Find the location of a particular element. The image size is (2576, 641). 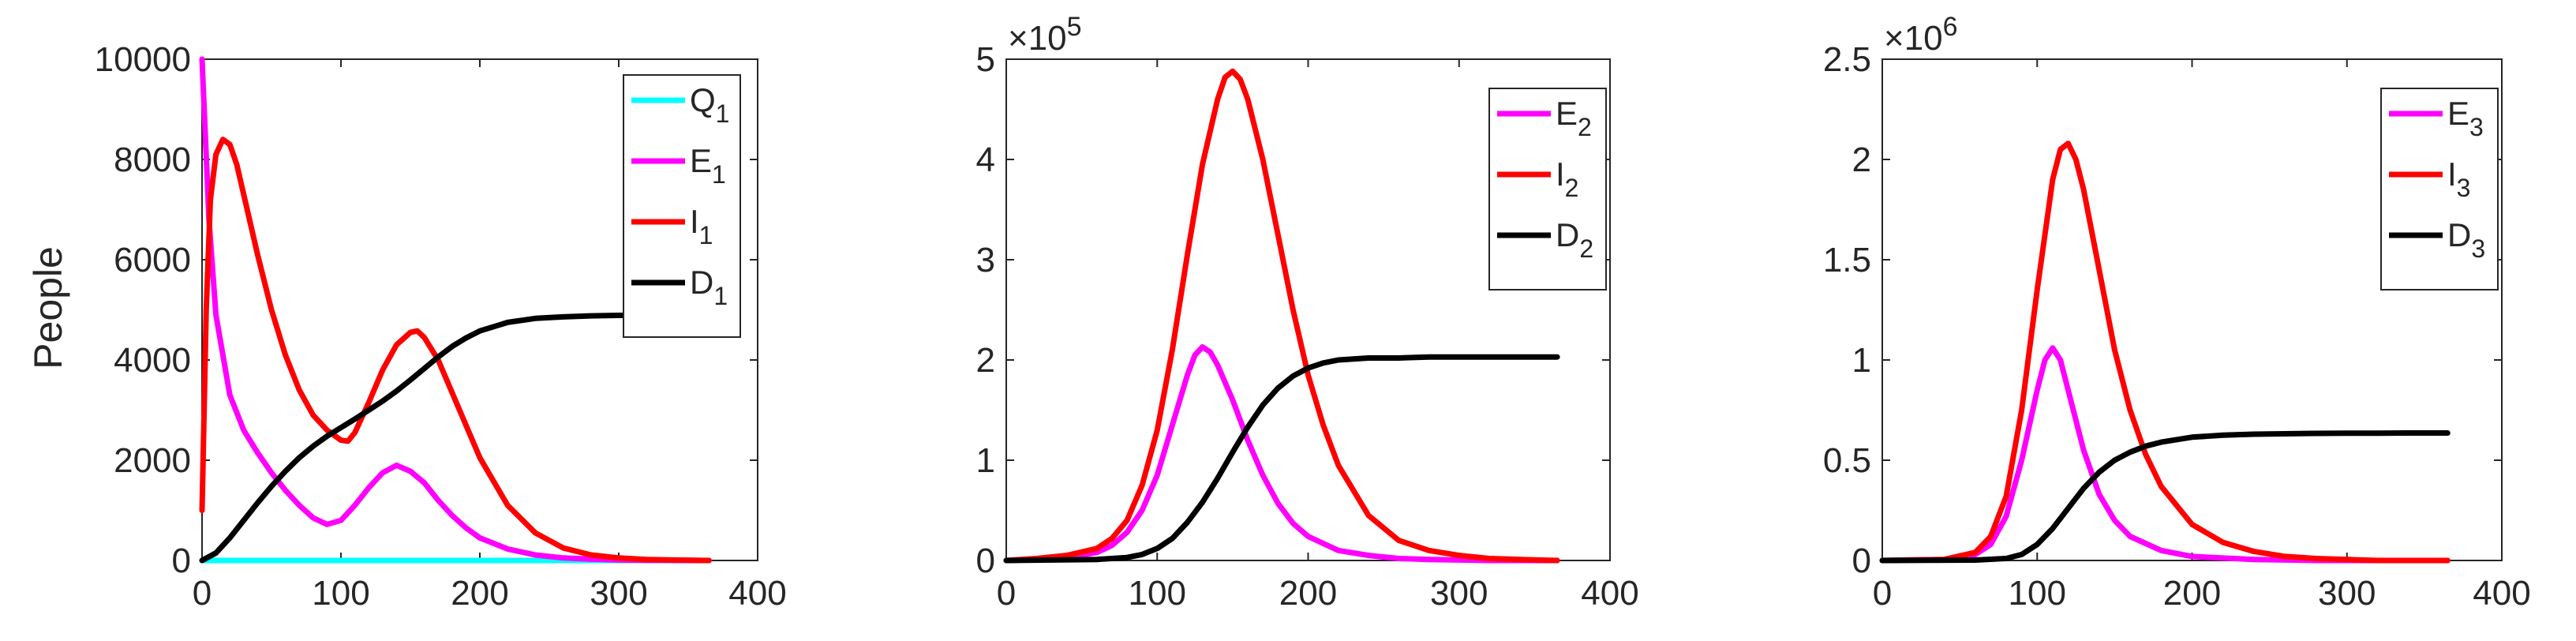

axis-exponent-label: ×10⁵ is located at coordinates (1045, 35).